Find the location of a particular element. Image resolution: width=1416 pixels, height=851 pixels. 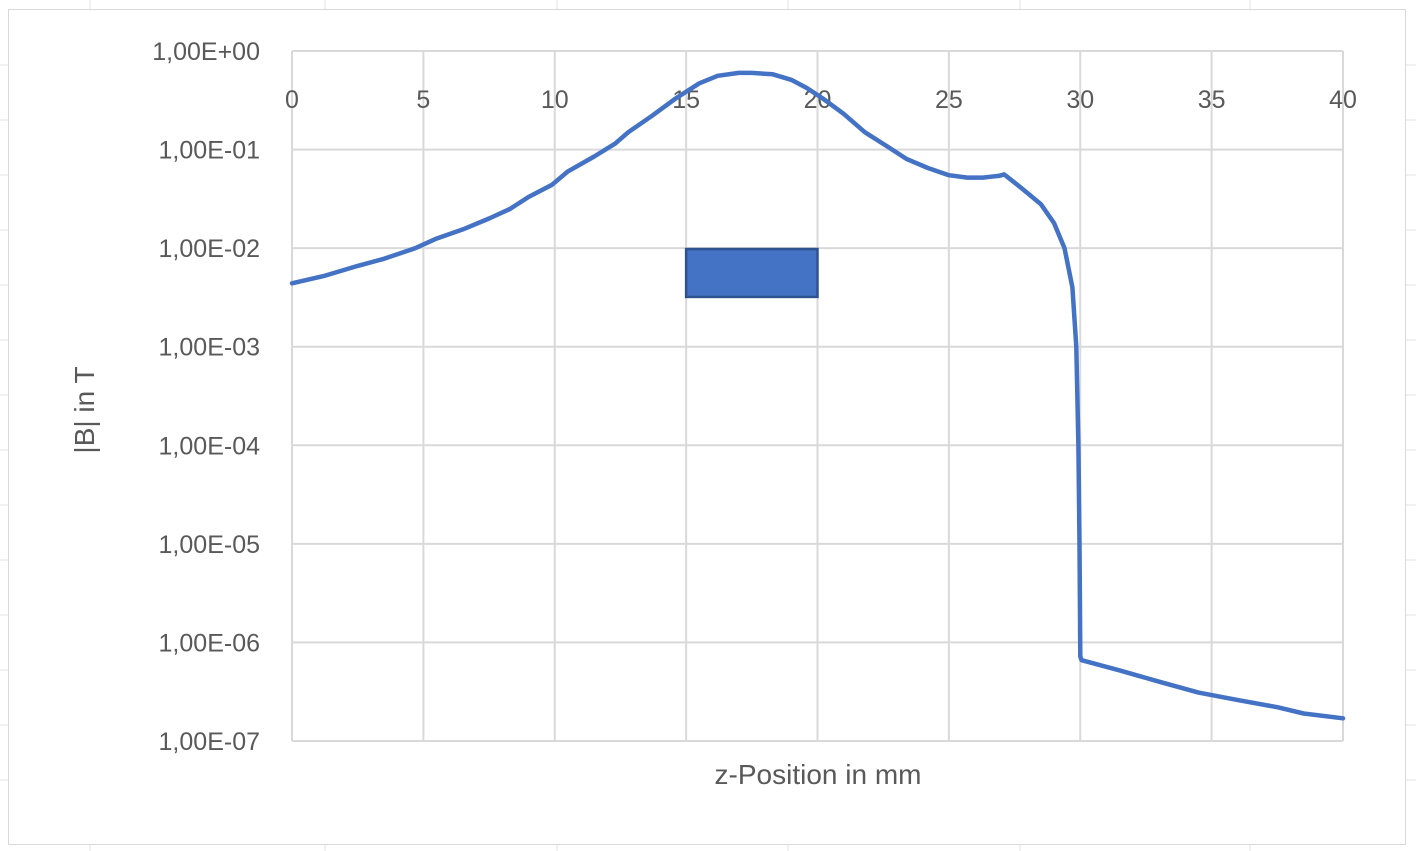

annotation-layer is located at coordinates (751, 273).